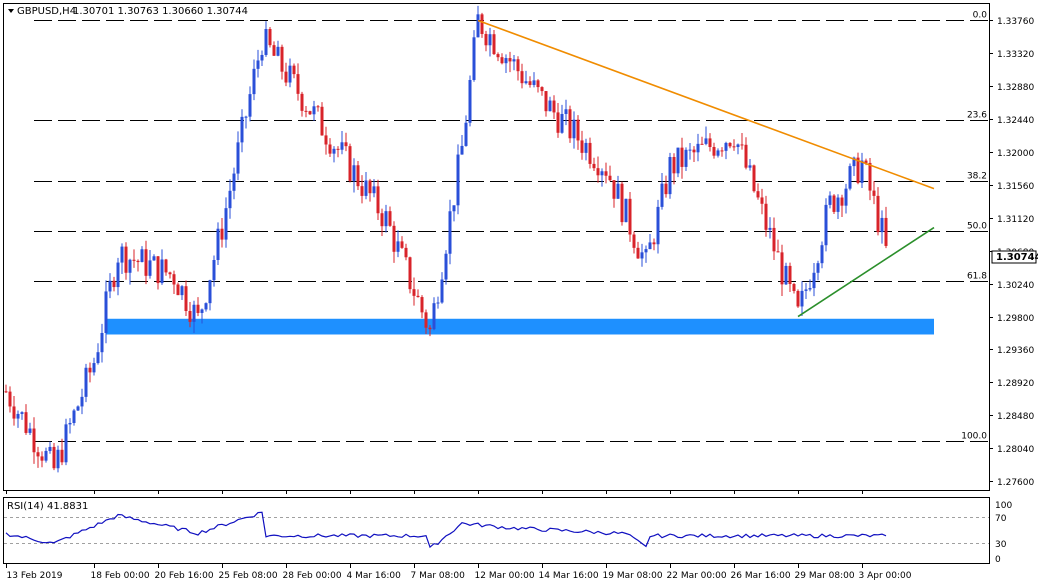  What do you see at coordinates (1015, 55) in the screenshot?
I see `price-tick-label: 1.33320` at bounding box center [1015, 55].